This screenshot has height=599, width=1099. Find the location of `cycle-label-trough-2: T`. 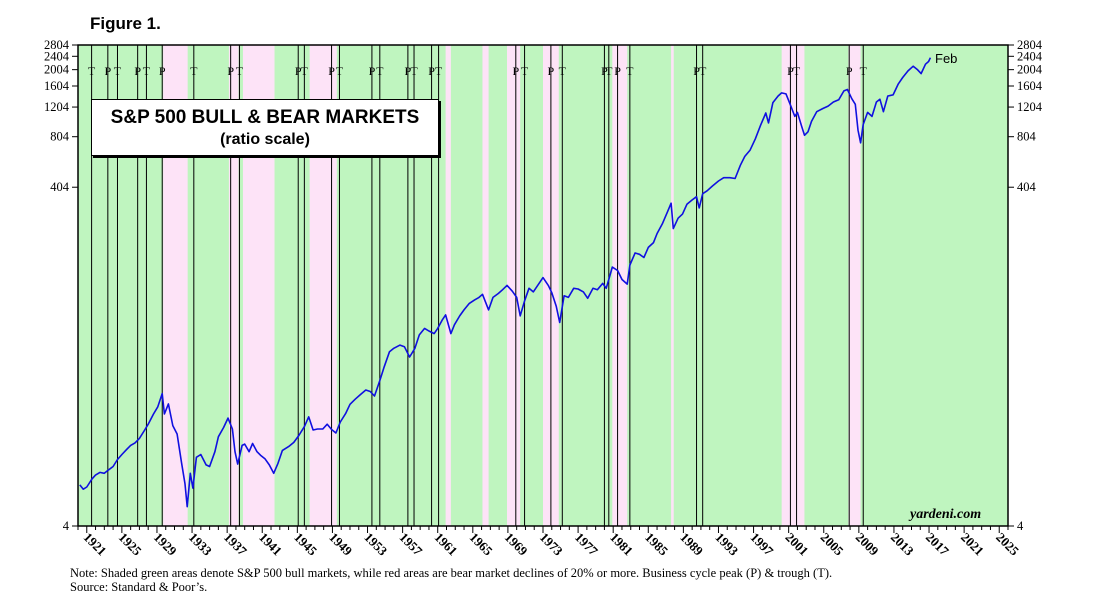

cycle-label-trough-2: T is located at coordinates (118, 71).